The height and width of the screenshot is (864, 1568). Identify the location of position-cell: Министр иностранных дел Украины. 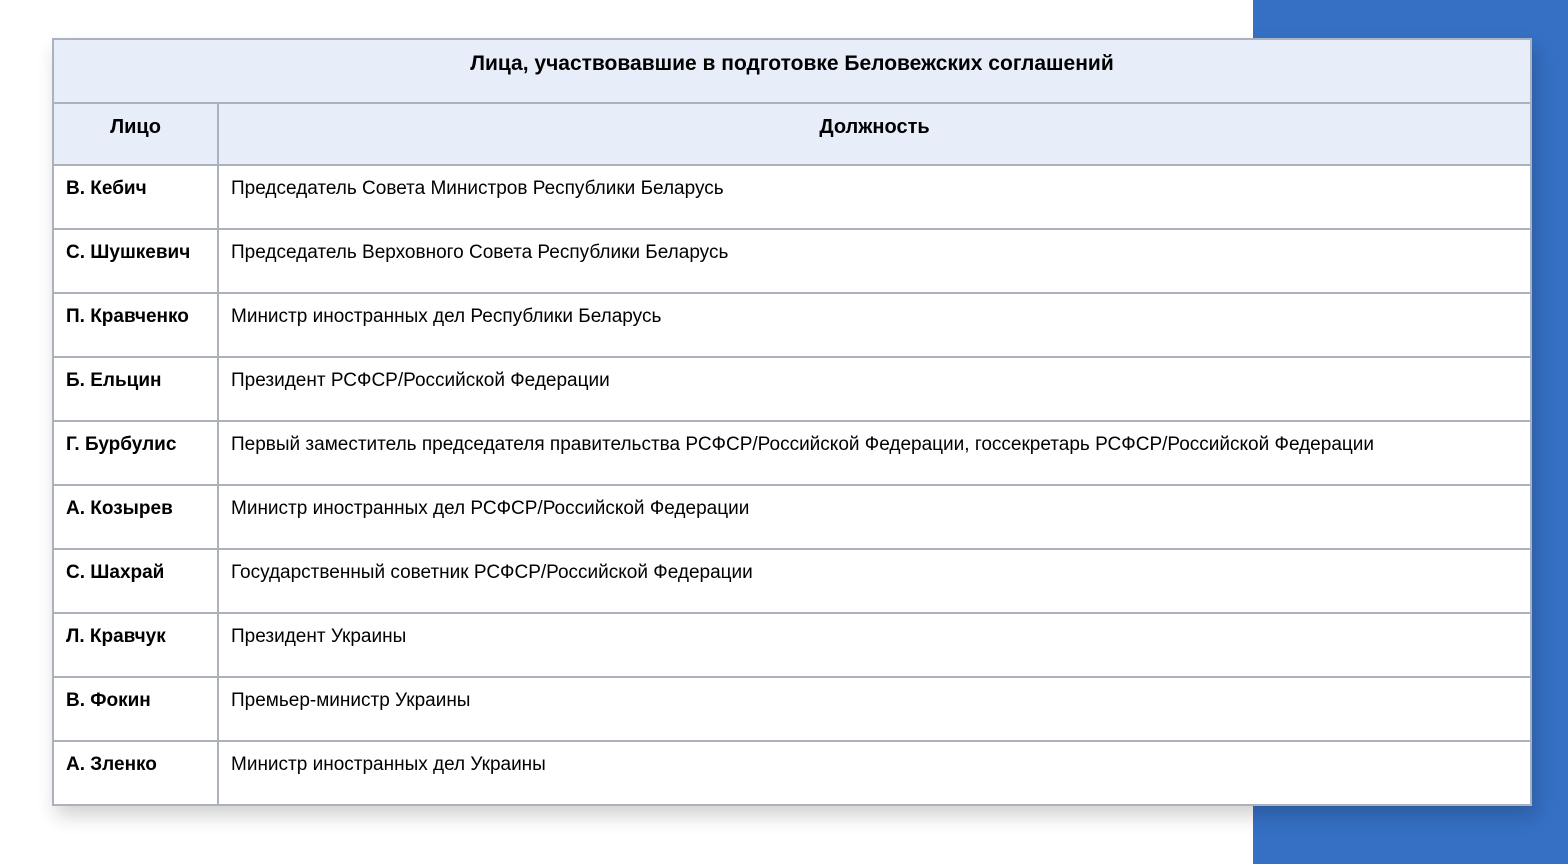
(874, 773).